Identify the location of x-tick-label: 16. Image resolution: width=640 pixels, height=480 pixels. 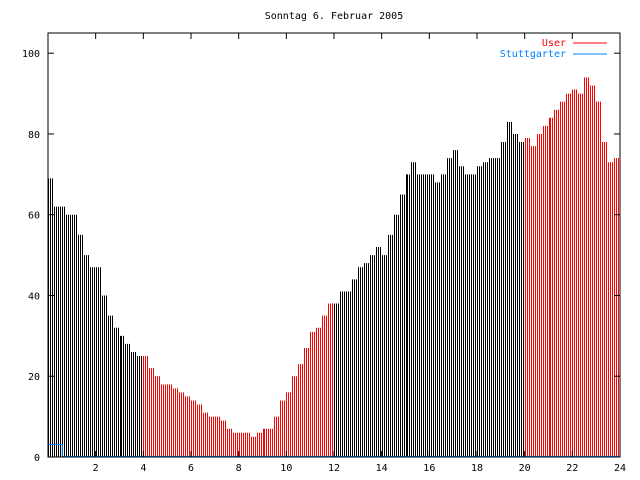
(429, 468).